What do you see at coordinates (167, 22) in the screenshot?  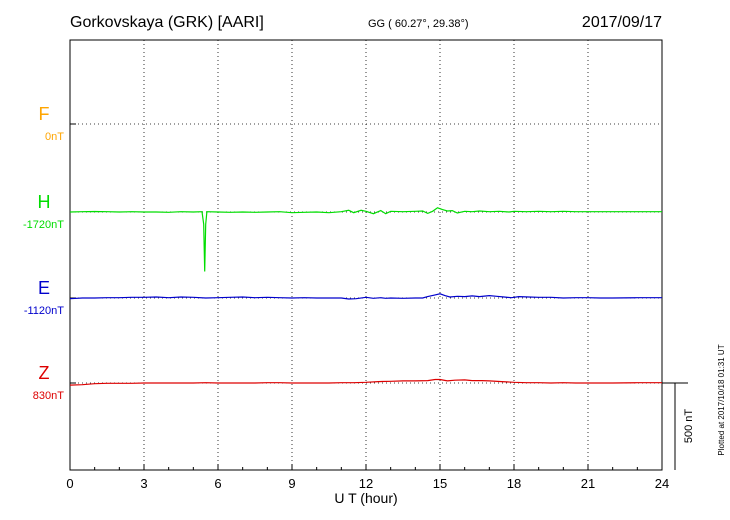 I see `chart-title: Gorkovskaya (GRK) [AARI]` at bounding box center [167, 22].